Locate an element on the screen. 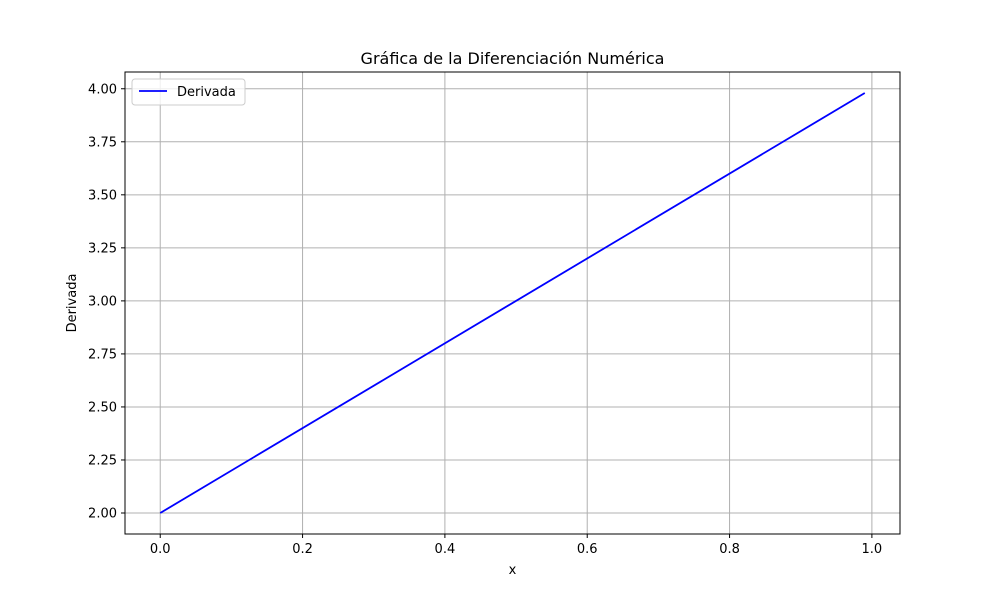  y-tick-label: 2.25 is located at coordinates (102, 460).